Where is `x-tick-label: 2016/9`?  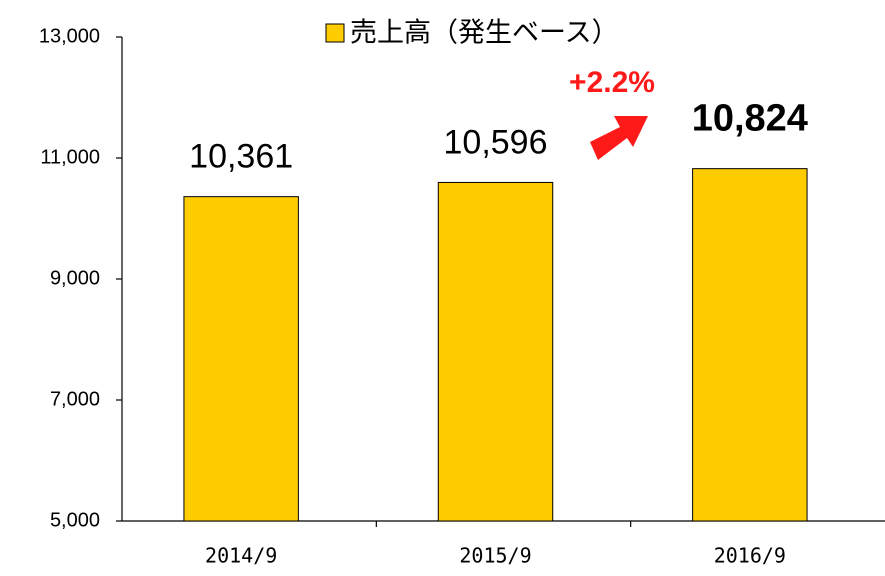
x-tick-label: 2016/9 is located at coordinates (750, 556).